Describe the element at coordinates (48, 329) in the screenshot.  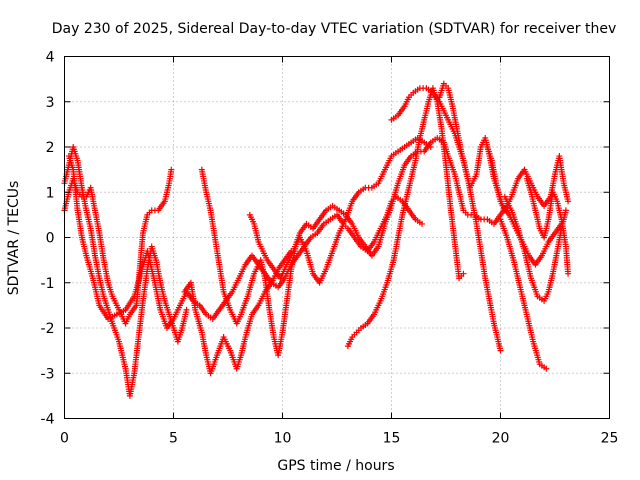
I see `y-tick-label: -2` at that location.